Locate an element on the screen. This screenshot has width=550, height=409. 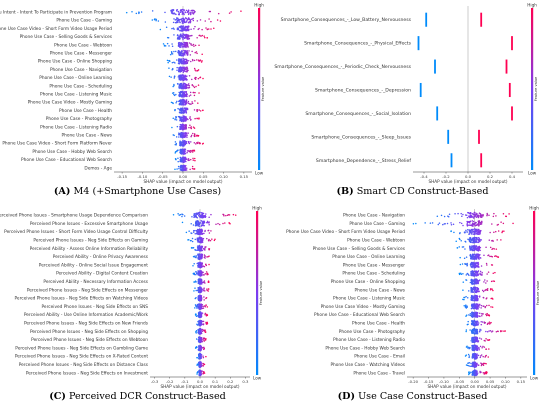
x-tick-label: -0.05 is located at coordinates (163, 176).